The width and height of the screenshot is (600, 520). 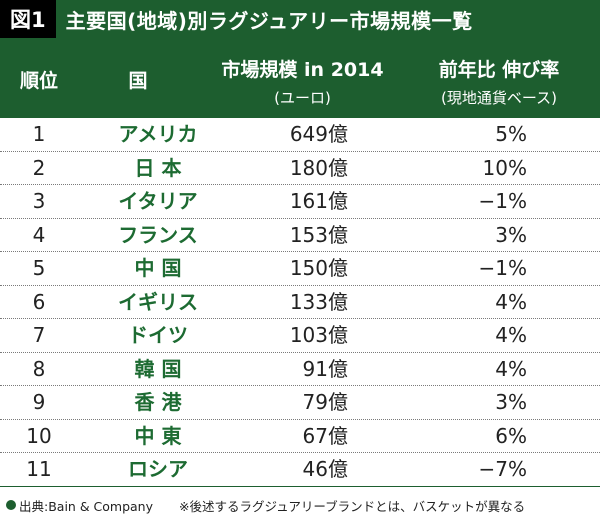 I want to click on growth-rate-cell: 10%, so click(x=504, y=167).